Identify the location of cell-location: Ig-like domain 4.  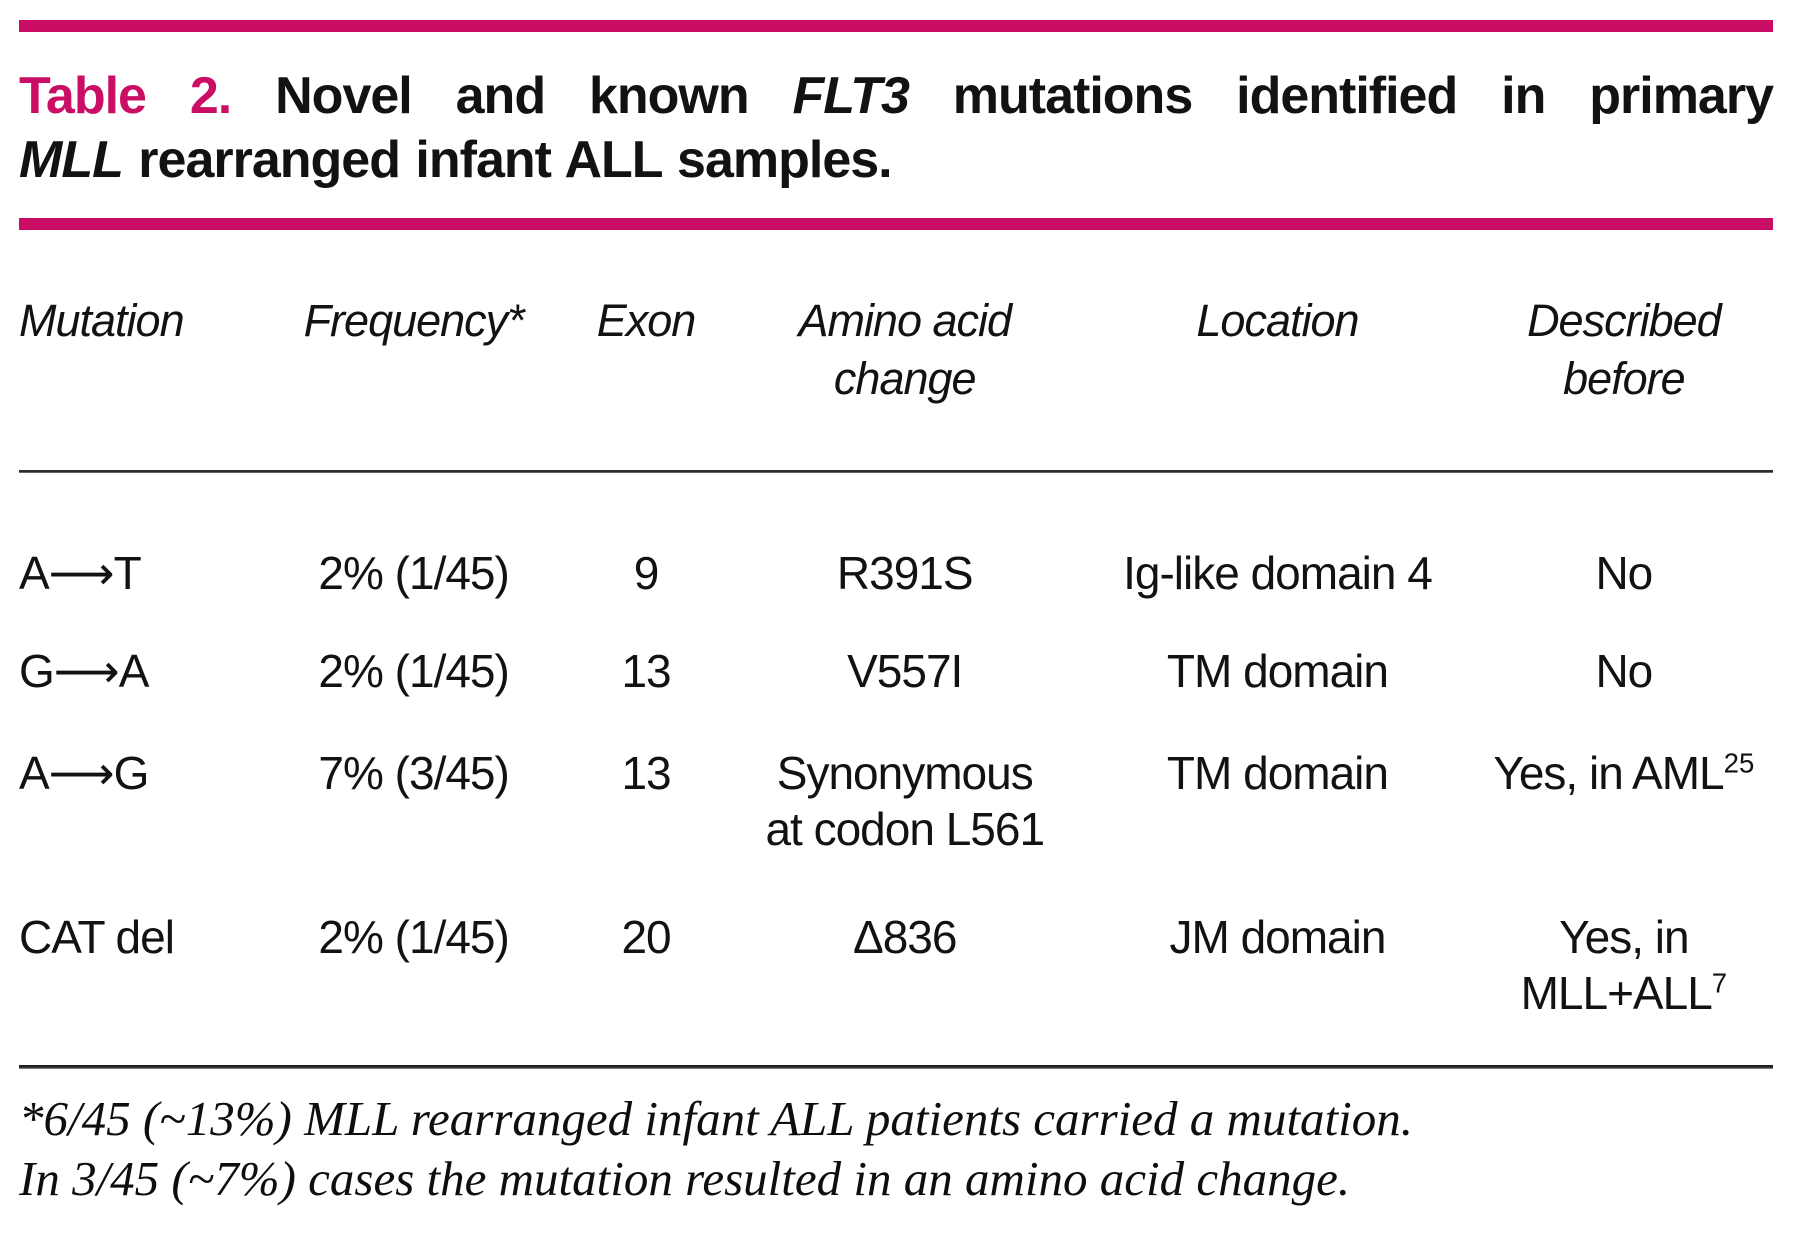
(1278, 573).